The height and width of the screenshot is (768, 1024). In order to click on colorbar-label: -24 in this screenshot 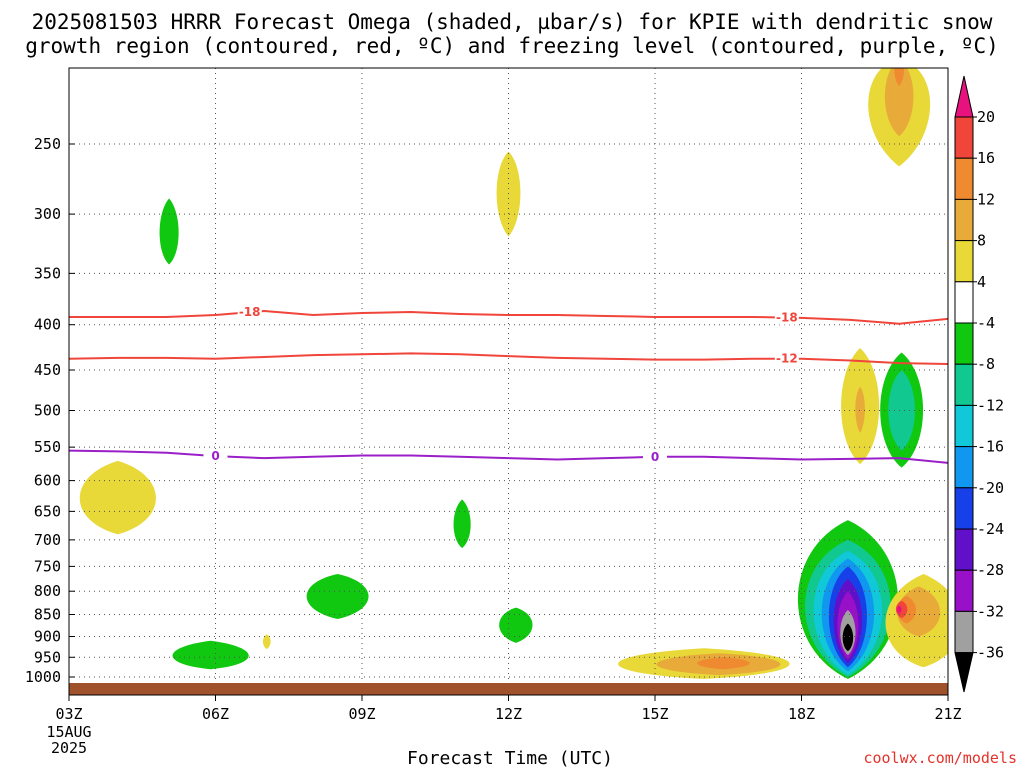, I will do `click(990, 529)`.